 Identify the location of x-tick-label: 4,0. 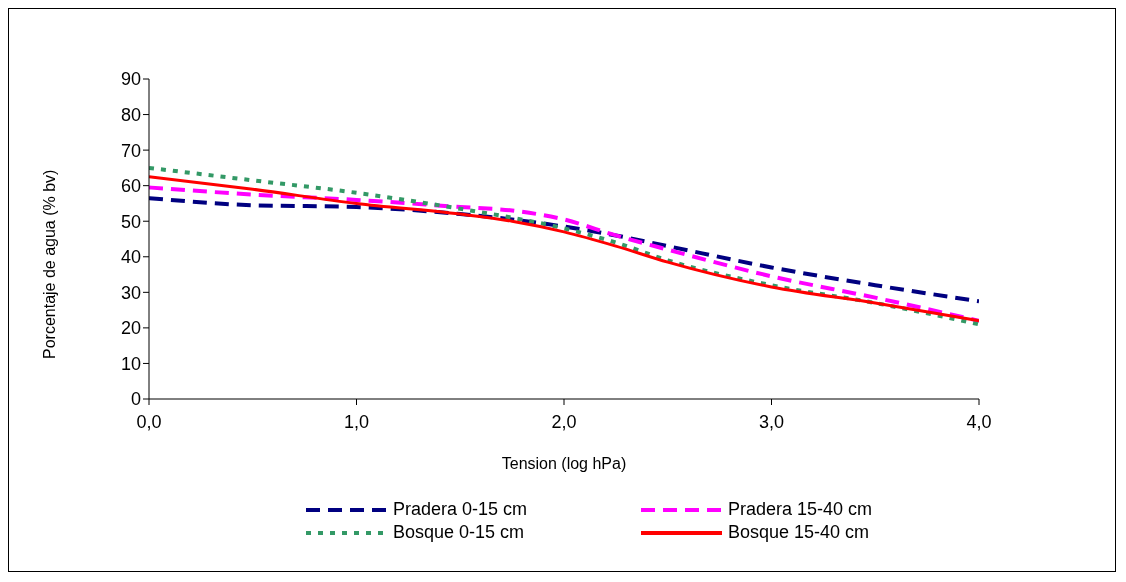
(979, 421).